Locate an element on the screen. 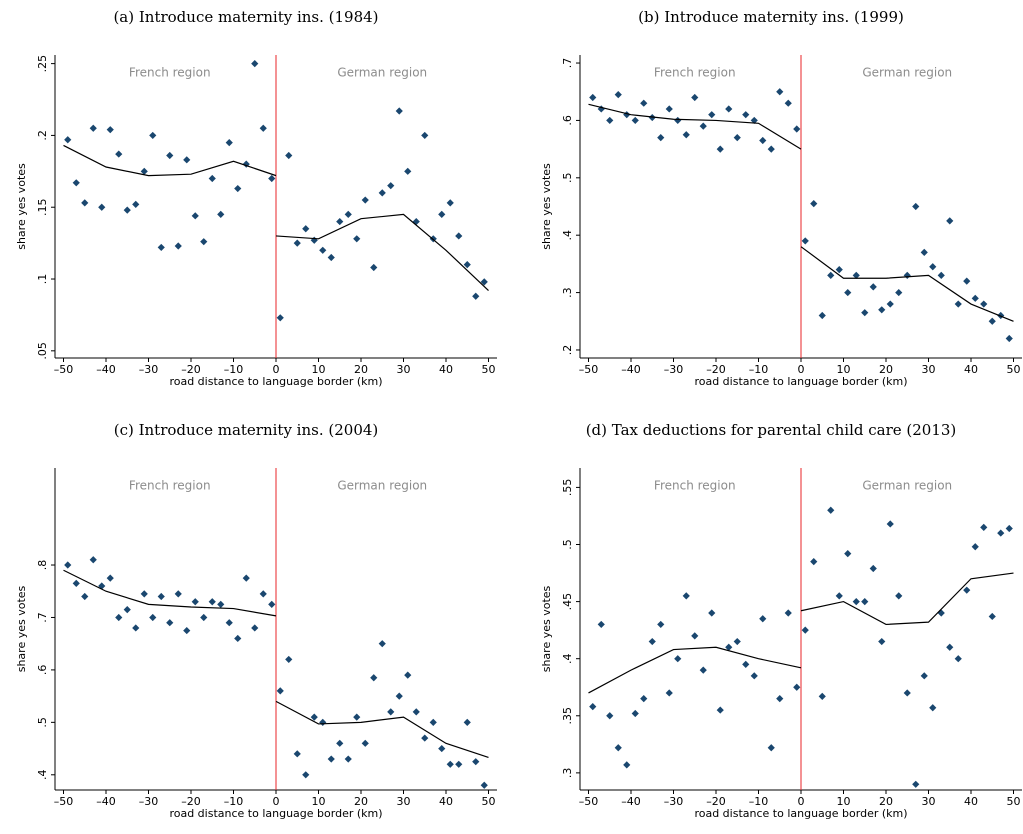 Image resolution: width=1023 pixels, height=834 pixels. x-tick-label: 0 is located at coordinates (276, 801).